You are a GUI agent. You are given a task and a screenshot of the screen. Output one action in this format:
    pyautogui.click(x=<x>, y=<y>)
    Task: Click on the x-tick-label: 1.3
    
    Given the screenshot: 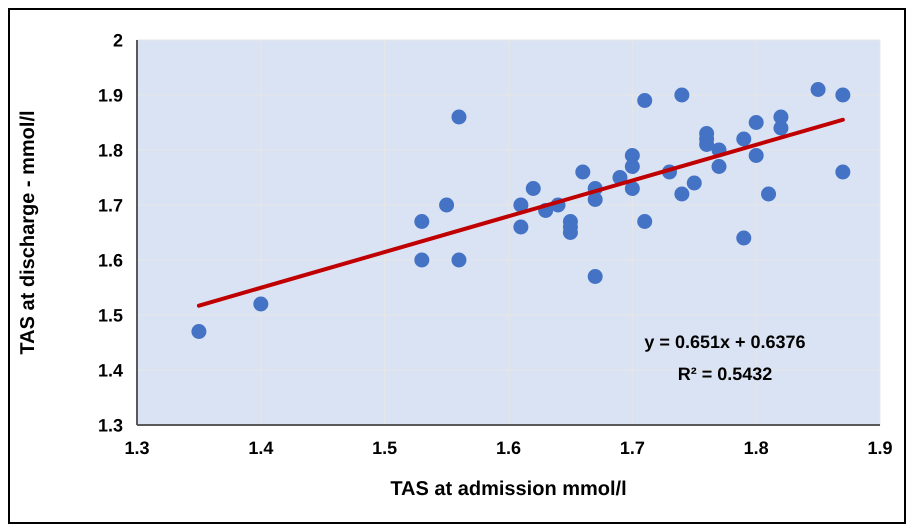 What is the action you would take?
    pyautogui.click(x=137, y=448)
    